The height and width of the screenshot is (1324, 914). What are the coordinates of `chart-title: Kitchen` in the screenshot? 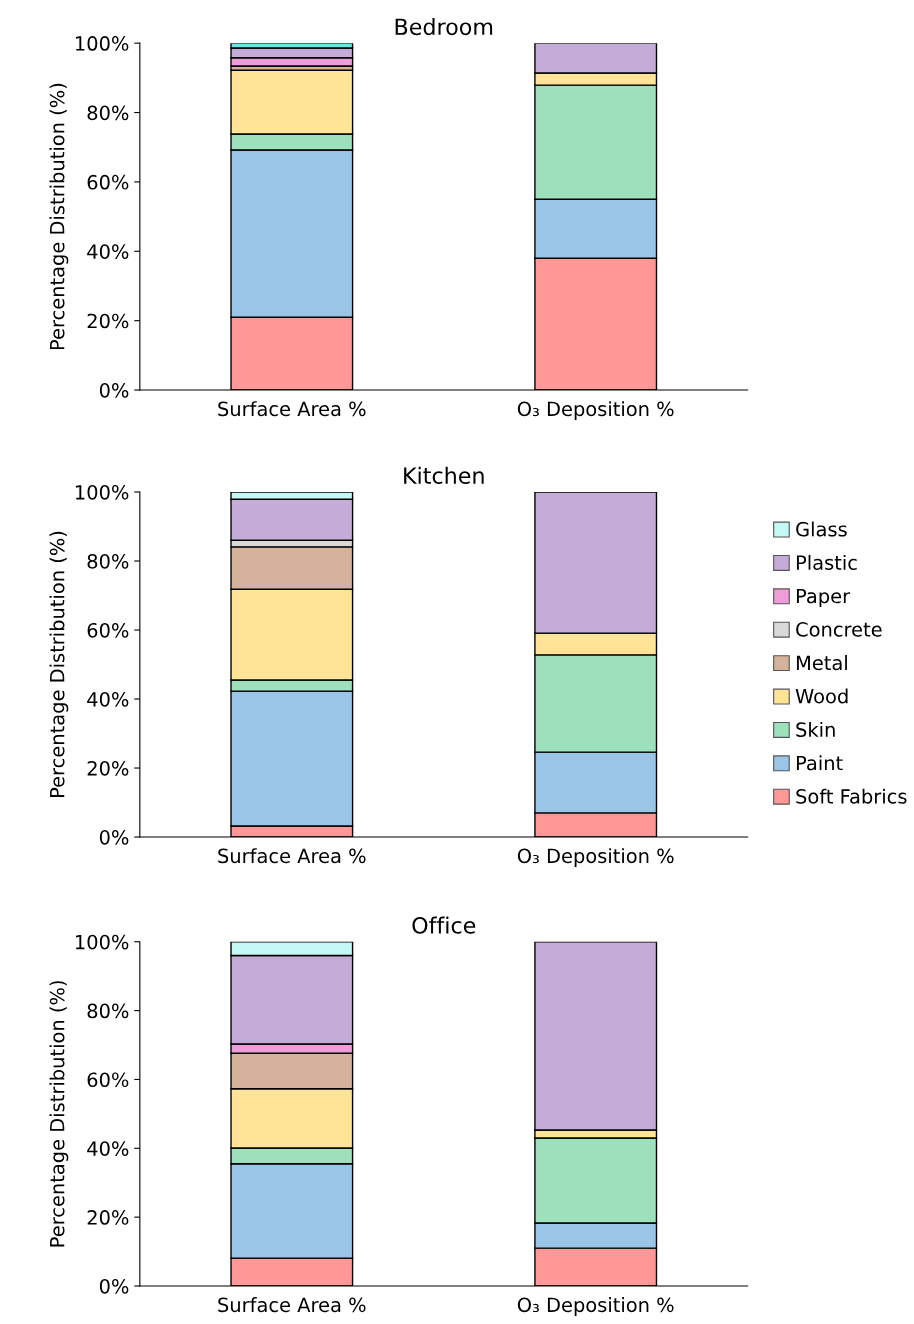 It's located at (444, 475).